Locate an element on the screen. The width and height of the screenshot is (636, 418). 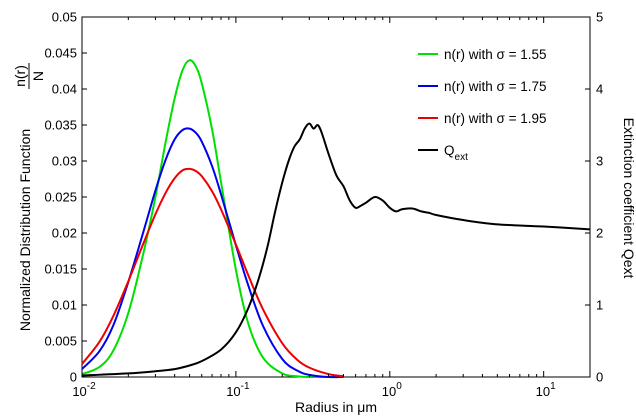
legend-label-2: n(r) with σ = 1.95 is located at coordinates (495, 118).